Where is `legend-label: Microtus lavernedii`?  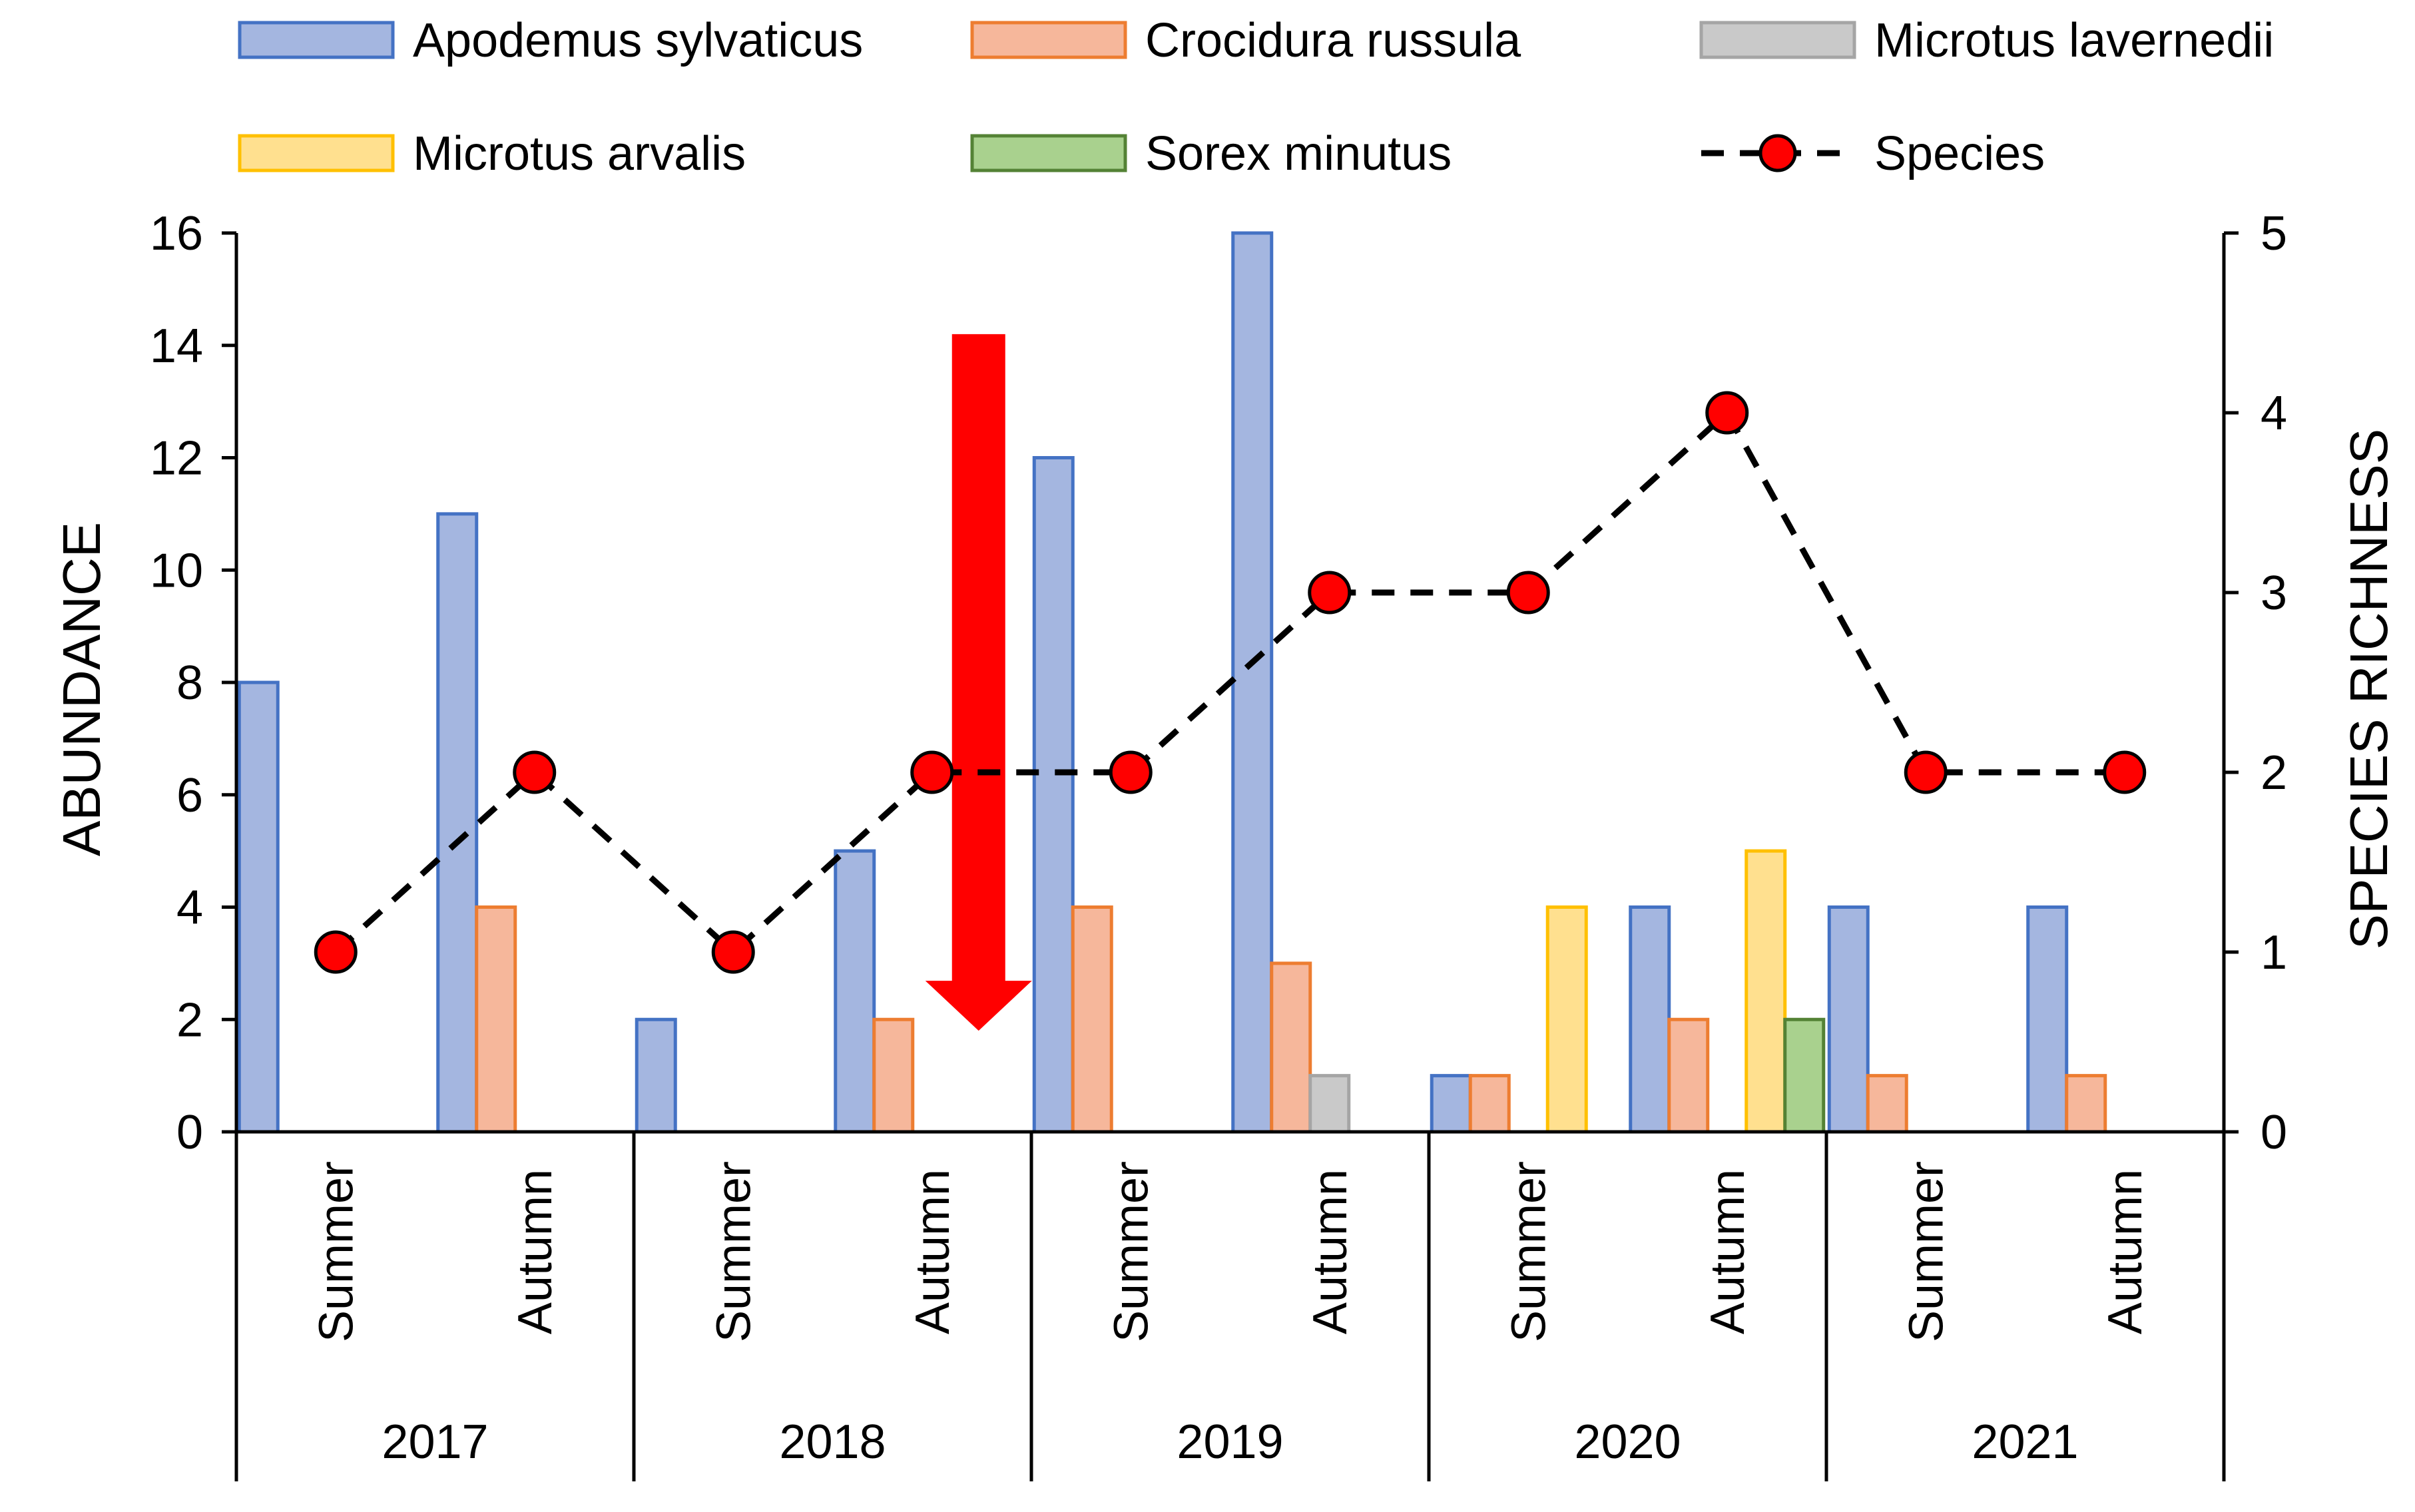
legend-label: Microtus lavernedii is located at coordinates (2074, 40).